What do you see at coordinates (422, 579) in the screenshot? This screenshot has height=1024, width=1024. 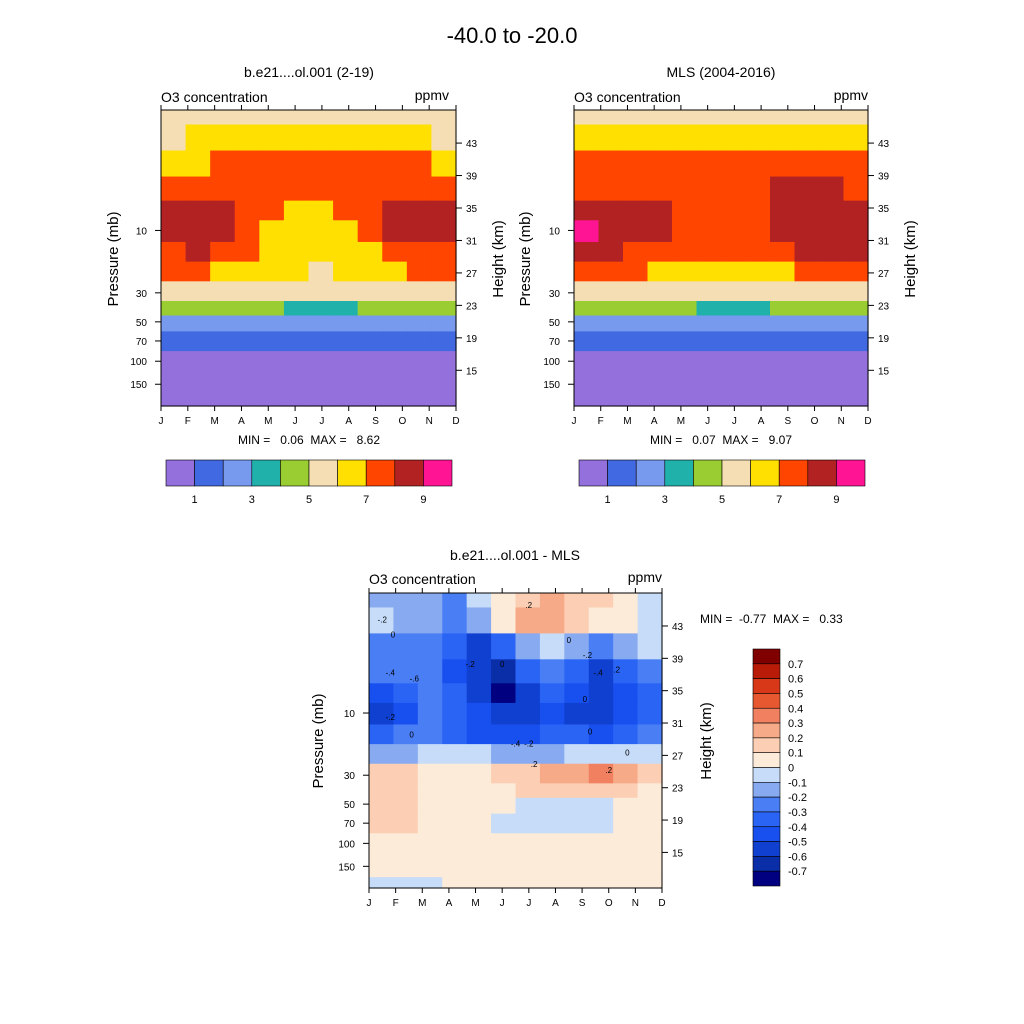 I see `left-string: O3 concentration` at bounding box center [422, 579].